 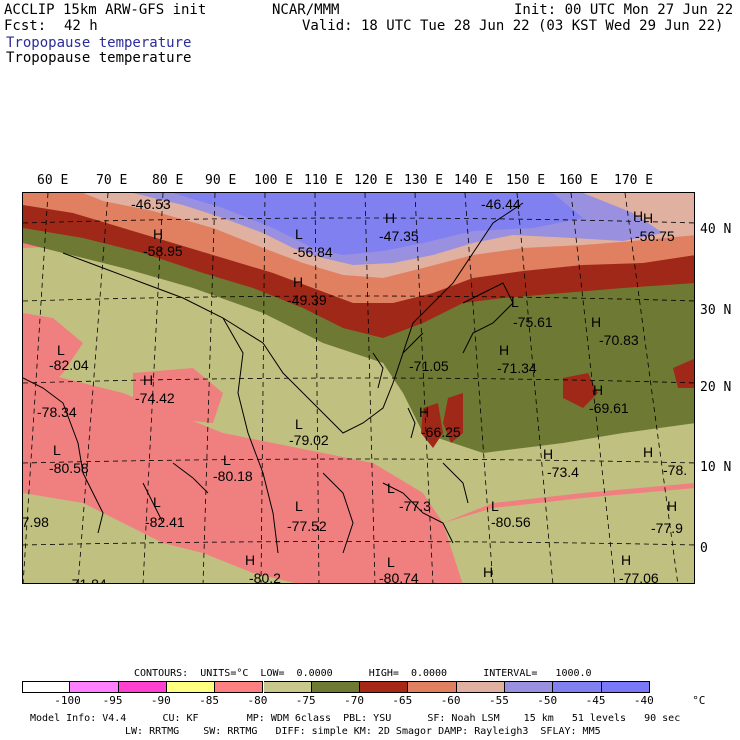 I want to click on lon-label: 100 E, so click(x=274, y=180).